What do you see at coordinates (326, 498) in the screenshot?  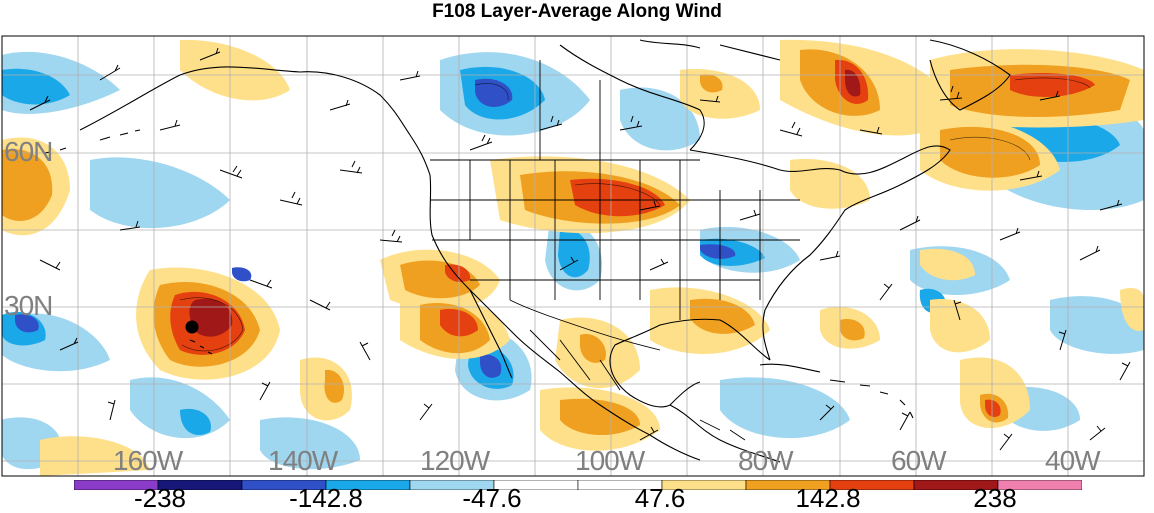 I see `colorbar-label-neg142: -142.8` at bounding box center [326, 498].